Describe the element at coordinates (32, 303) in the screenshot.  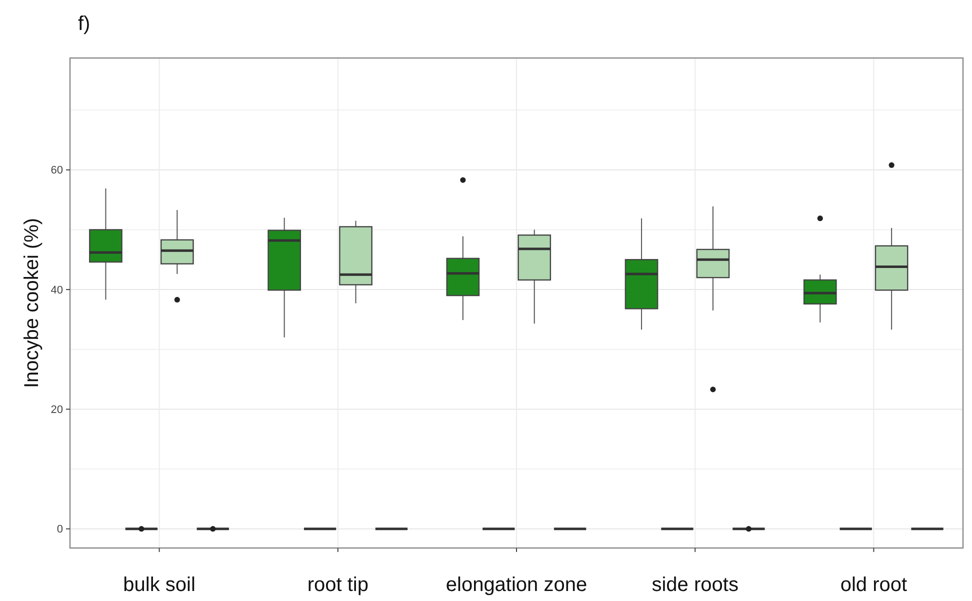
I see `y-axis-title: Inocybe cookei (%)` at that location.